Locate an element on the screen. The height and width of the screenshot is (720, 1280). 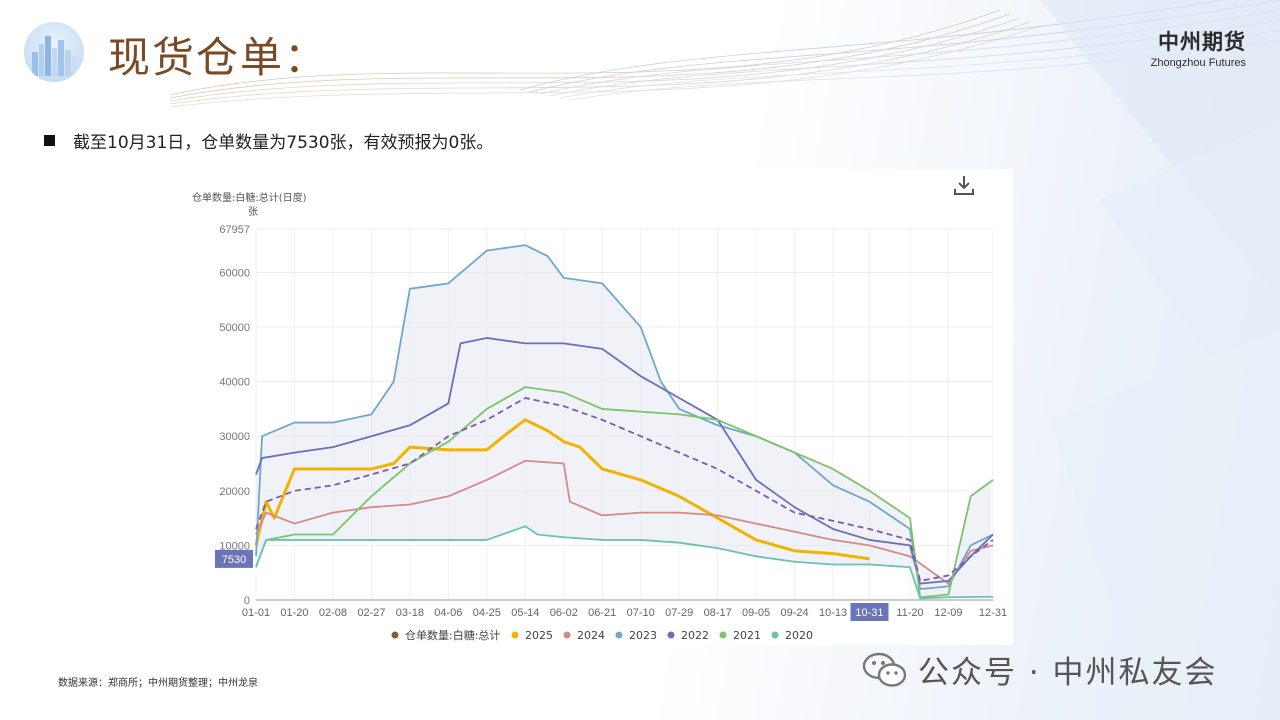
y-highlight-label: 7530 is located at coordinates (234, 560).